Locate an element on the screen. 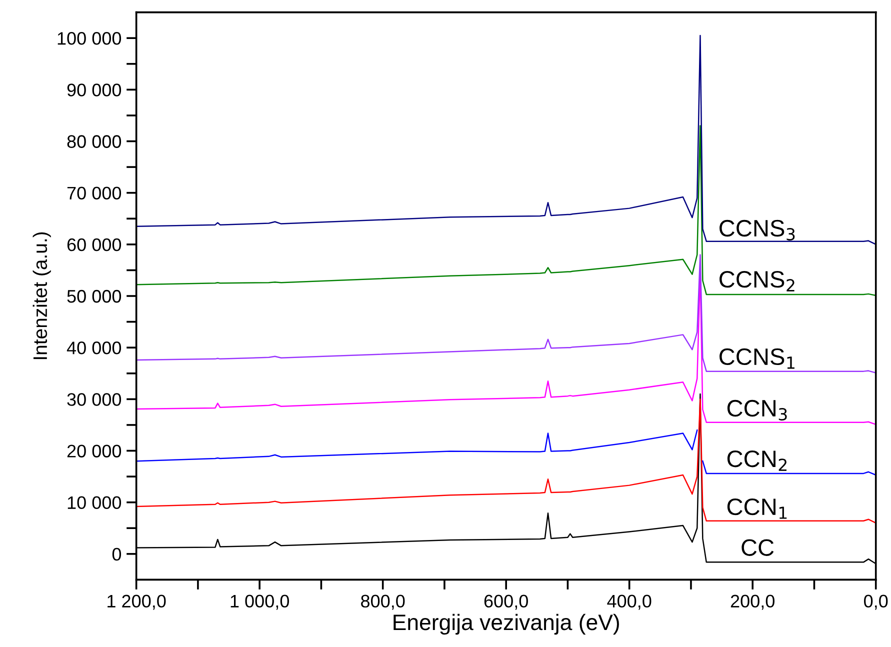 Image resolution: width=891 pixels, height=647 pixels. series-label: CCN$_{3}$ is located at coordinates (757, 410).